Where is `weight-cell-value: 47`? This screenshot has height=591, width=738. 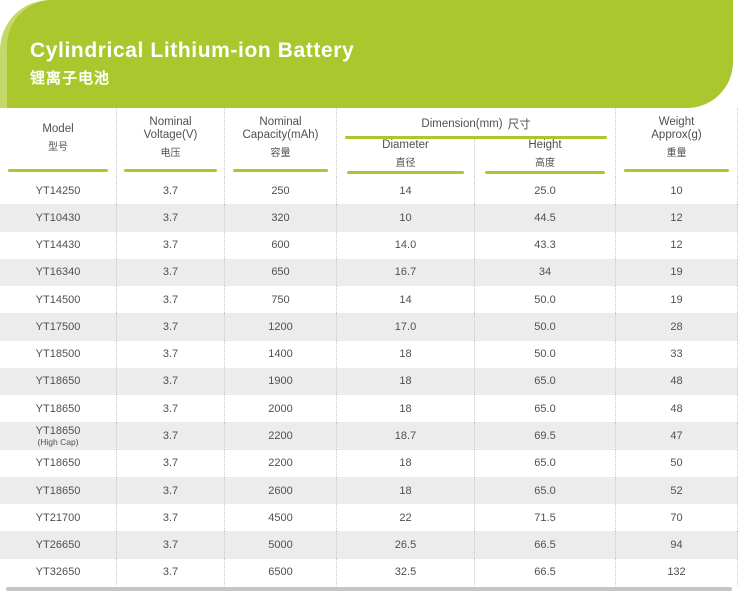
weight-cell-value: 47 is located at coordinates (676, 436).